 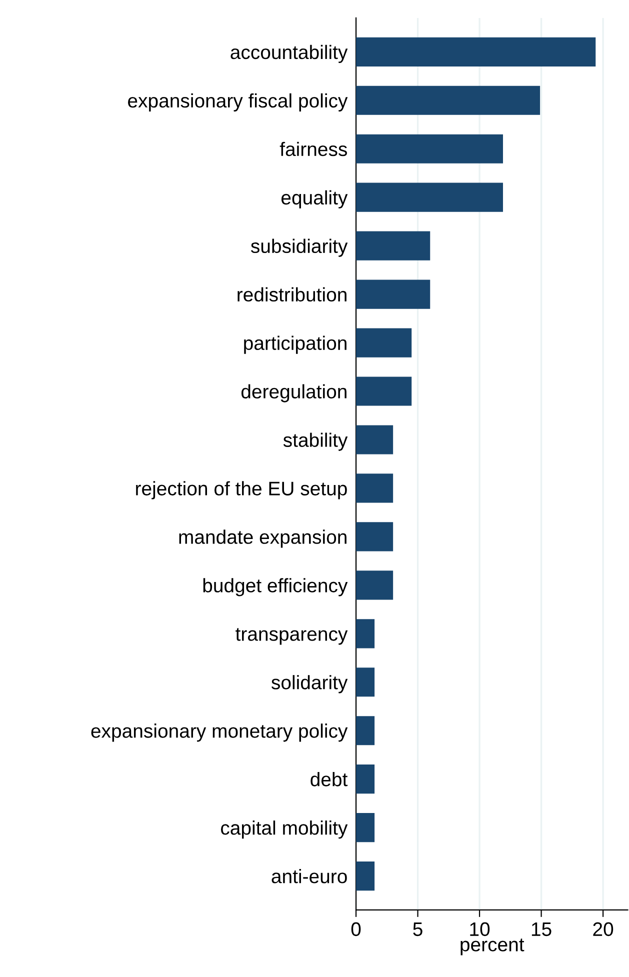 I want to click on y-tick-label: expansionary fiscal policy, so click(x=238, y=102).